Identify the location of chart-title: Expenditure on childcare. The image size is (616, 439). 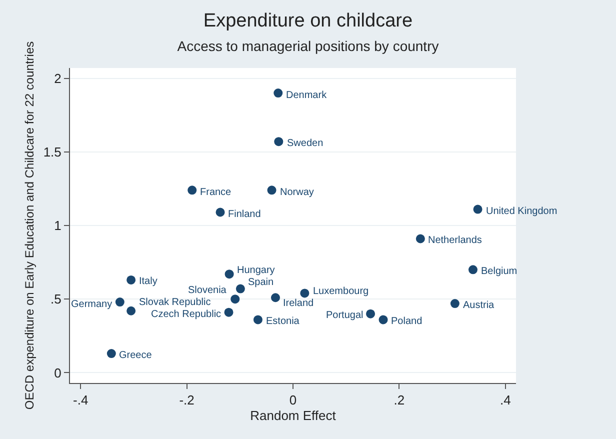
(308, 21).